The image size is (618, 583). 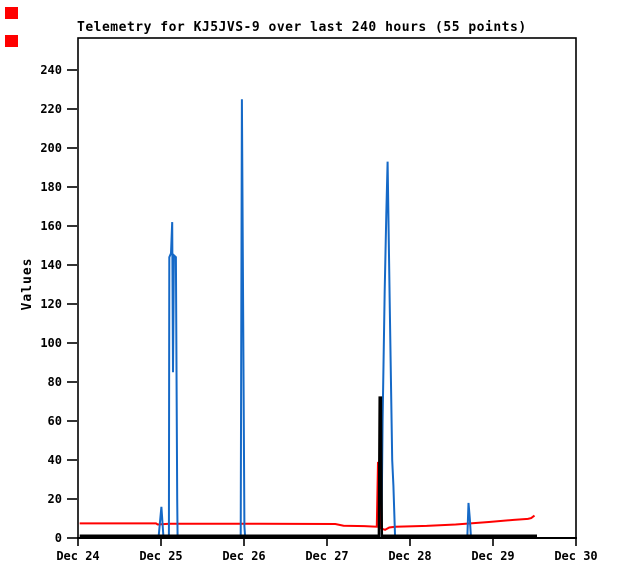 What do you see at coordinates (160, 556) in the screenshot?
I see `x-axis-tick-label: Dec 25` at bounding box center [160, 556].